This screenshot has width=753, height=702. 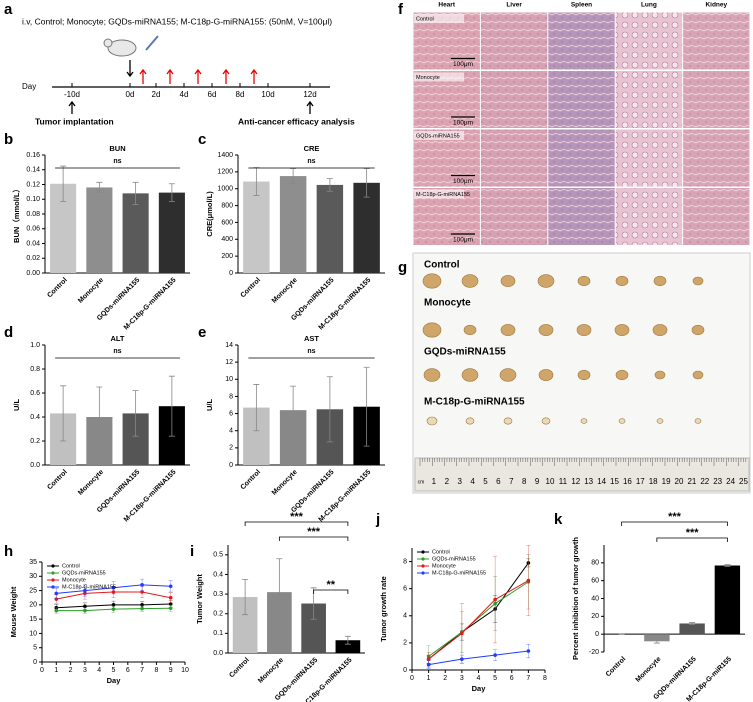 I want to click on ruler, so click(x=582, y=474).